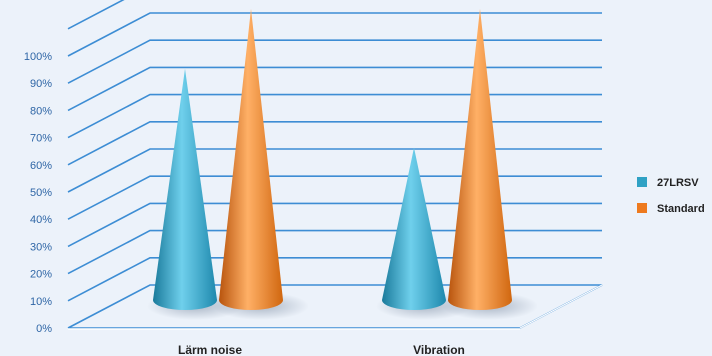 Image resolution: width=712 pixels, height=356 pixels. What do you see at coordinates (41, 166) in the screenshot?
I see `y-tick-label: 60%` at bounding box center [41, 166].